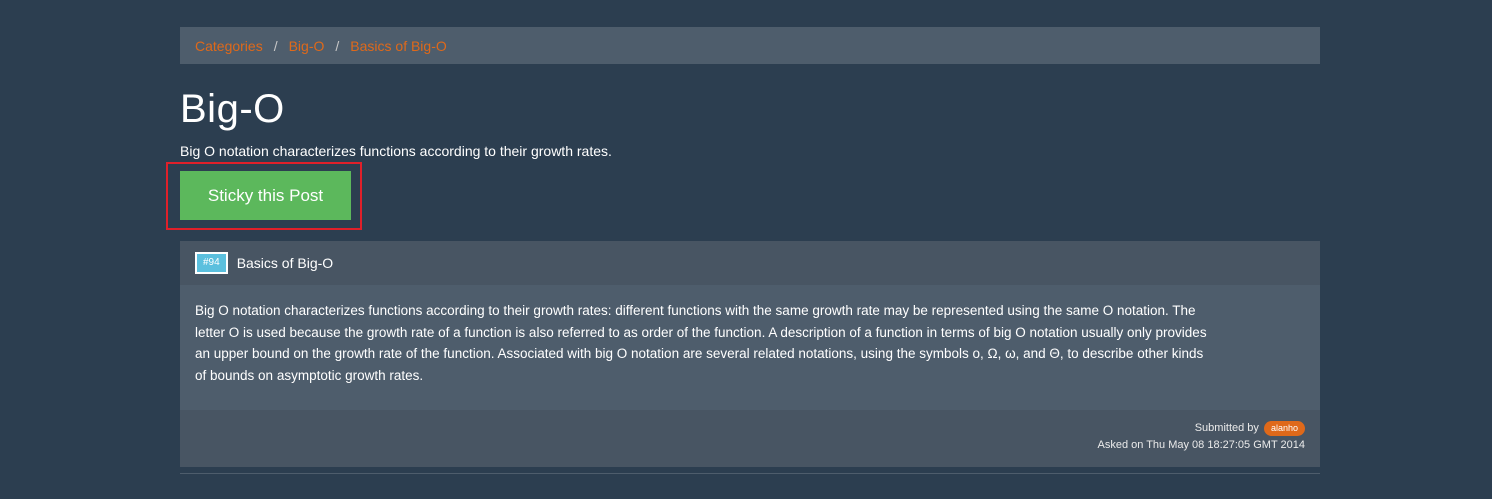 The width and height of the screenshot is (1492, 499). I want to click on panel-divider, so click(750, 473).